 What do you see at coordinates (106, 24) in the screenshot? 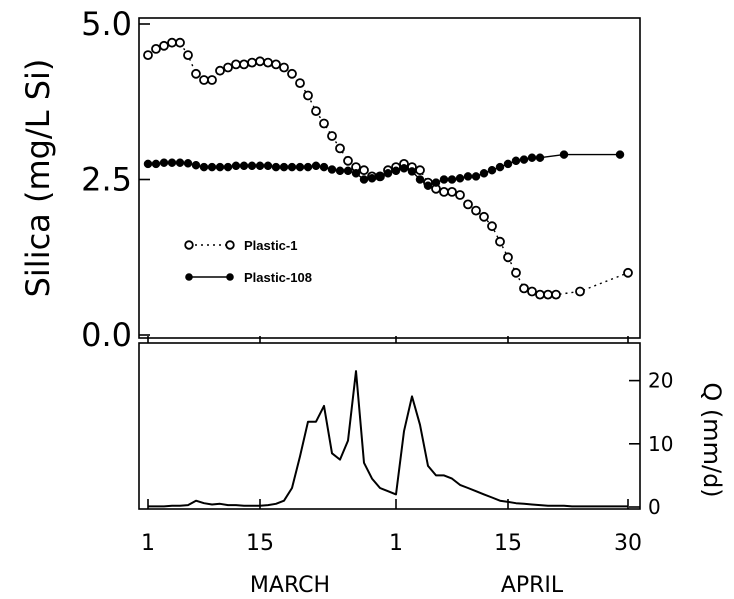
I see `silica-y-tick-label: 5.0` at bounding box center [106, 24].